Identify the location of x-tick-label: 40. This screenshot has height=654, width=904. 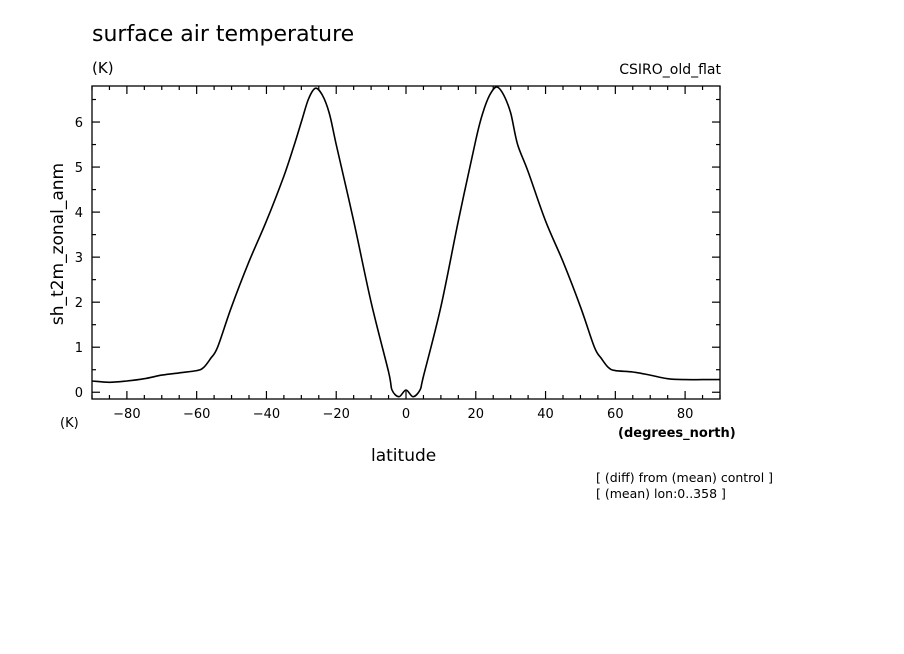
(545, 414).